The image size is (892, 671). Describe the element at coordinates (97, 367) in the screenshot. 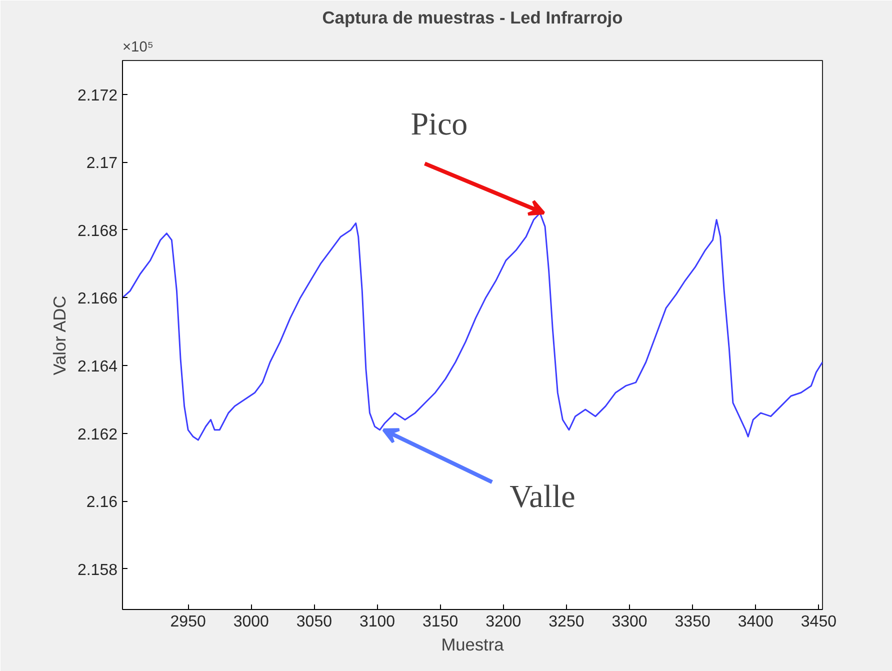

I see `y-tick-label: 2.164` at that location.